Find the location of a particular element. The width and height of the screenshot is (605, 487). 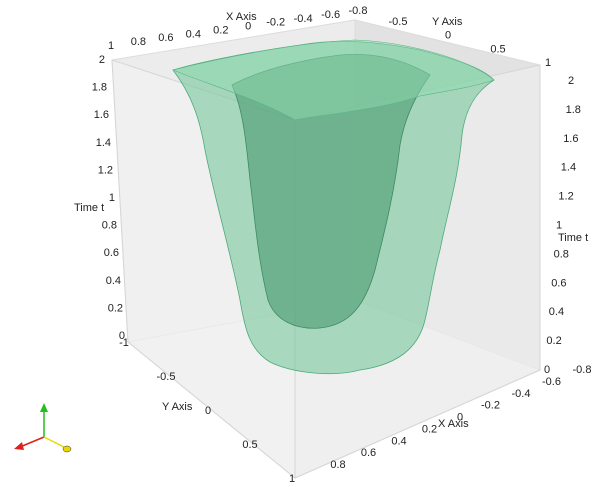

x-axis-title-bottom: X Axis is located at coordinates (453, 424).